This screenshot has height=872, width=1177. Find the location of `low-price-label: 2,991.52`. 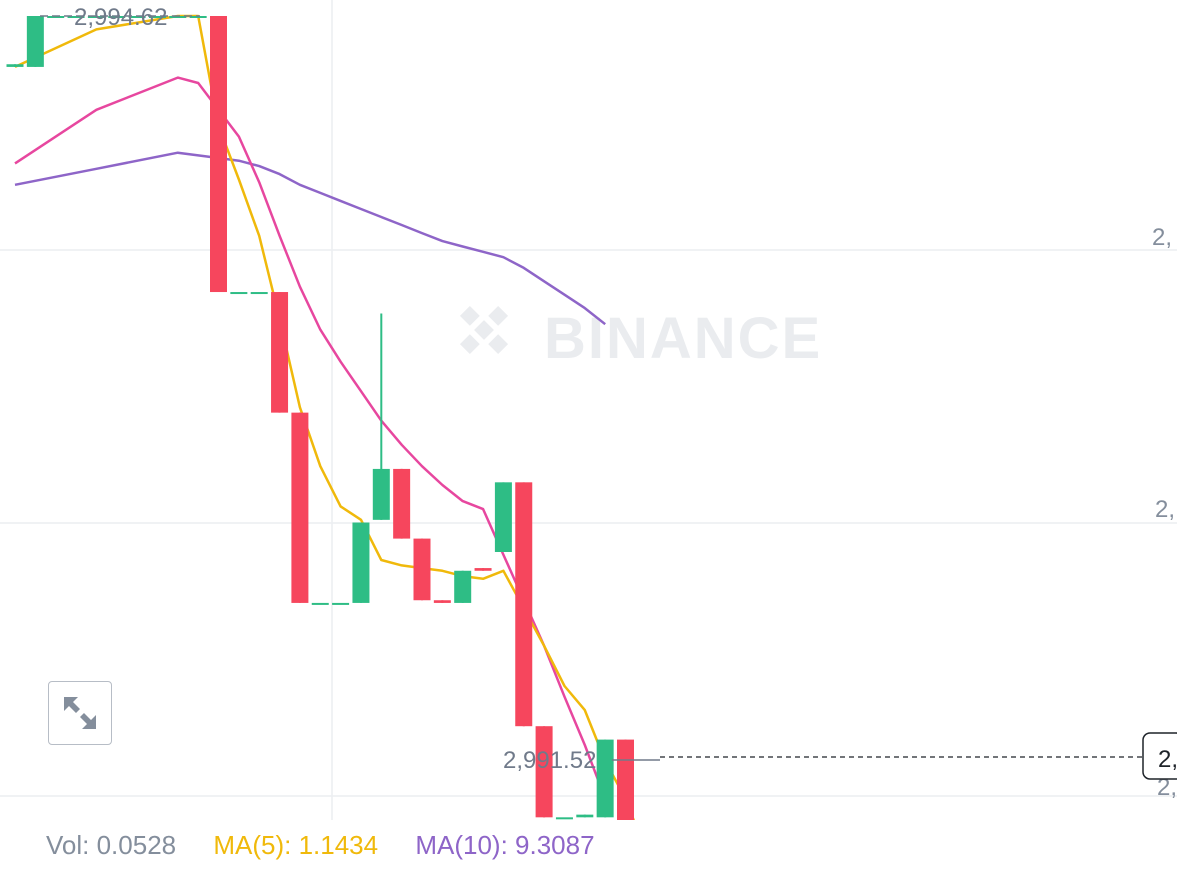

low-price-label: 2,991.52 is located at coordinates (549, 760).